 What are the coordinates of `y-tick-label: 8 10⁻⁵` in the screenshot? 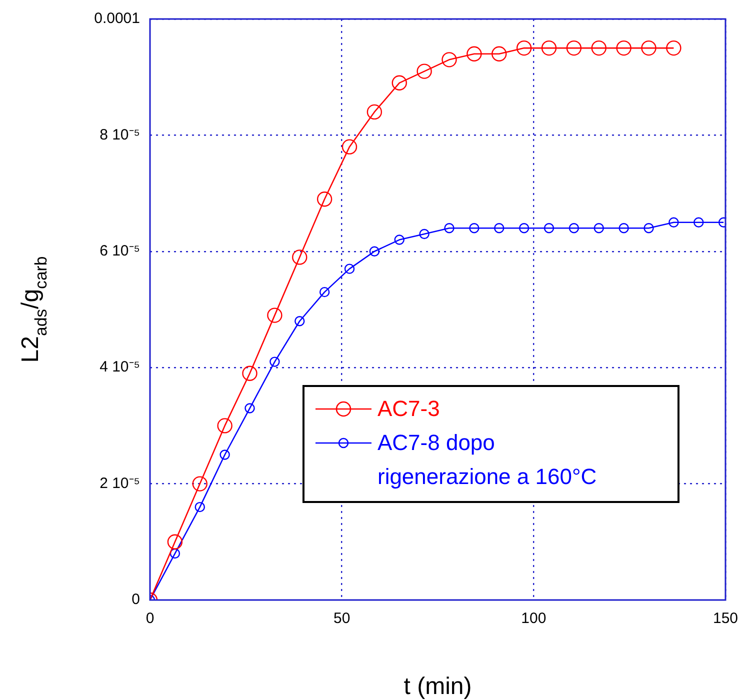 It's located at (120, 135).